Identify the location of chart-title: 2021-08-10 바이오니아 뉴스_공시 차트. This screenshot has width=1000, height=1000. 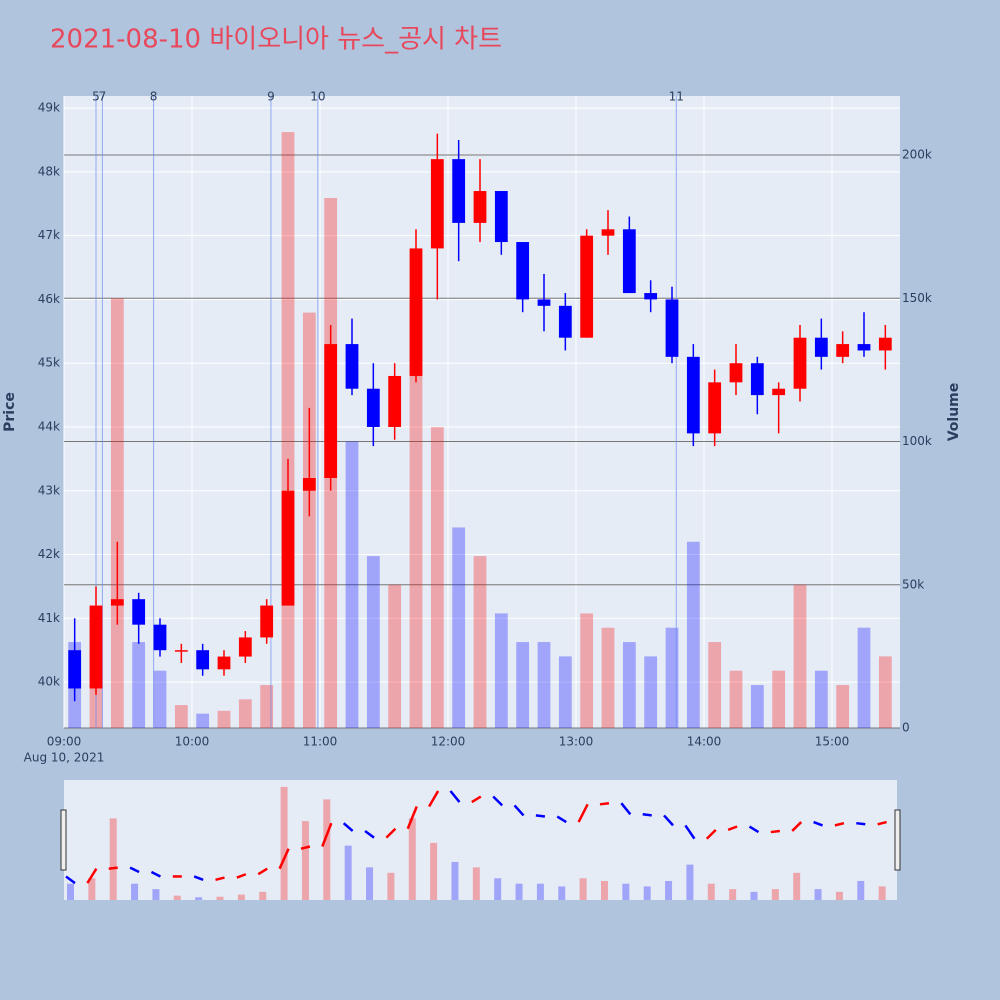
(276, 40).